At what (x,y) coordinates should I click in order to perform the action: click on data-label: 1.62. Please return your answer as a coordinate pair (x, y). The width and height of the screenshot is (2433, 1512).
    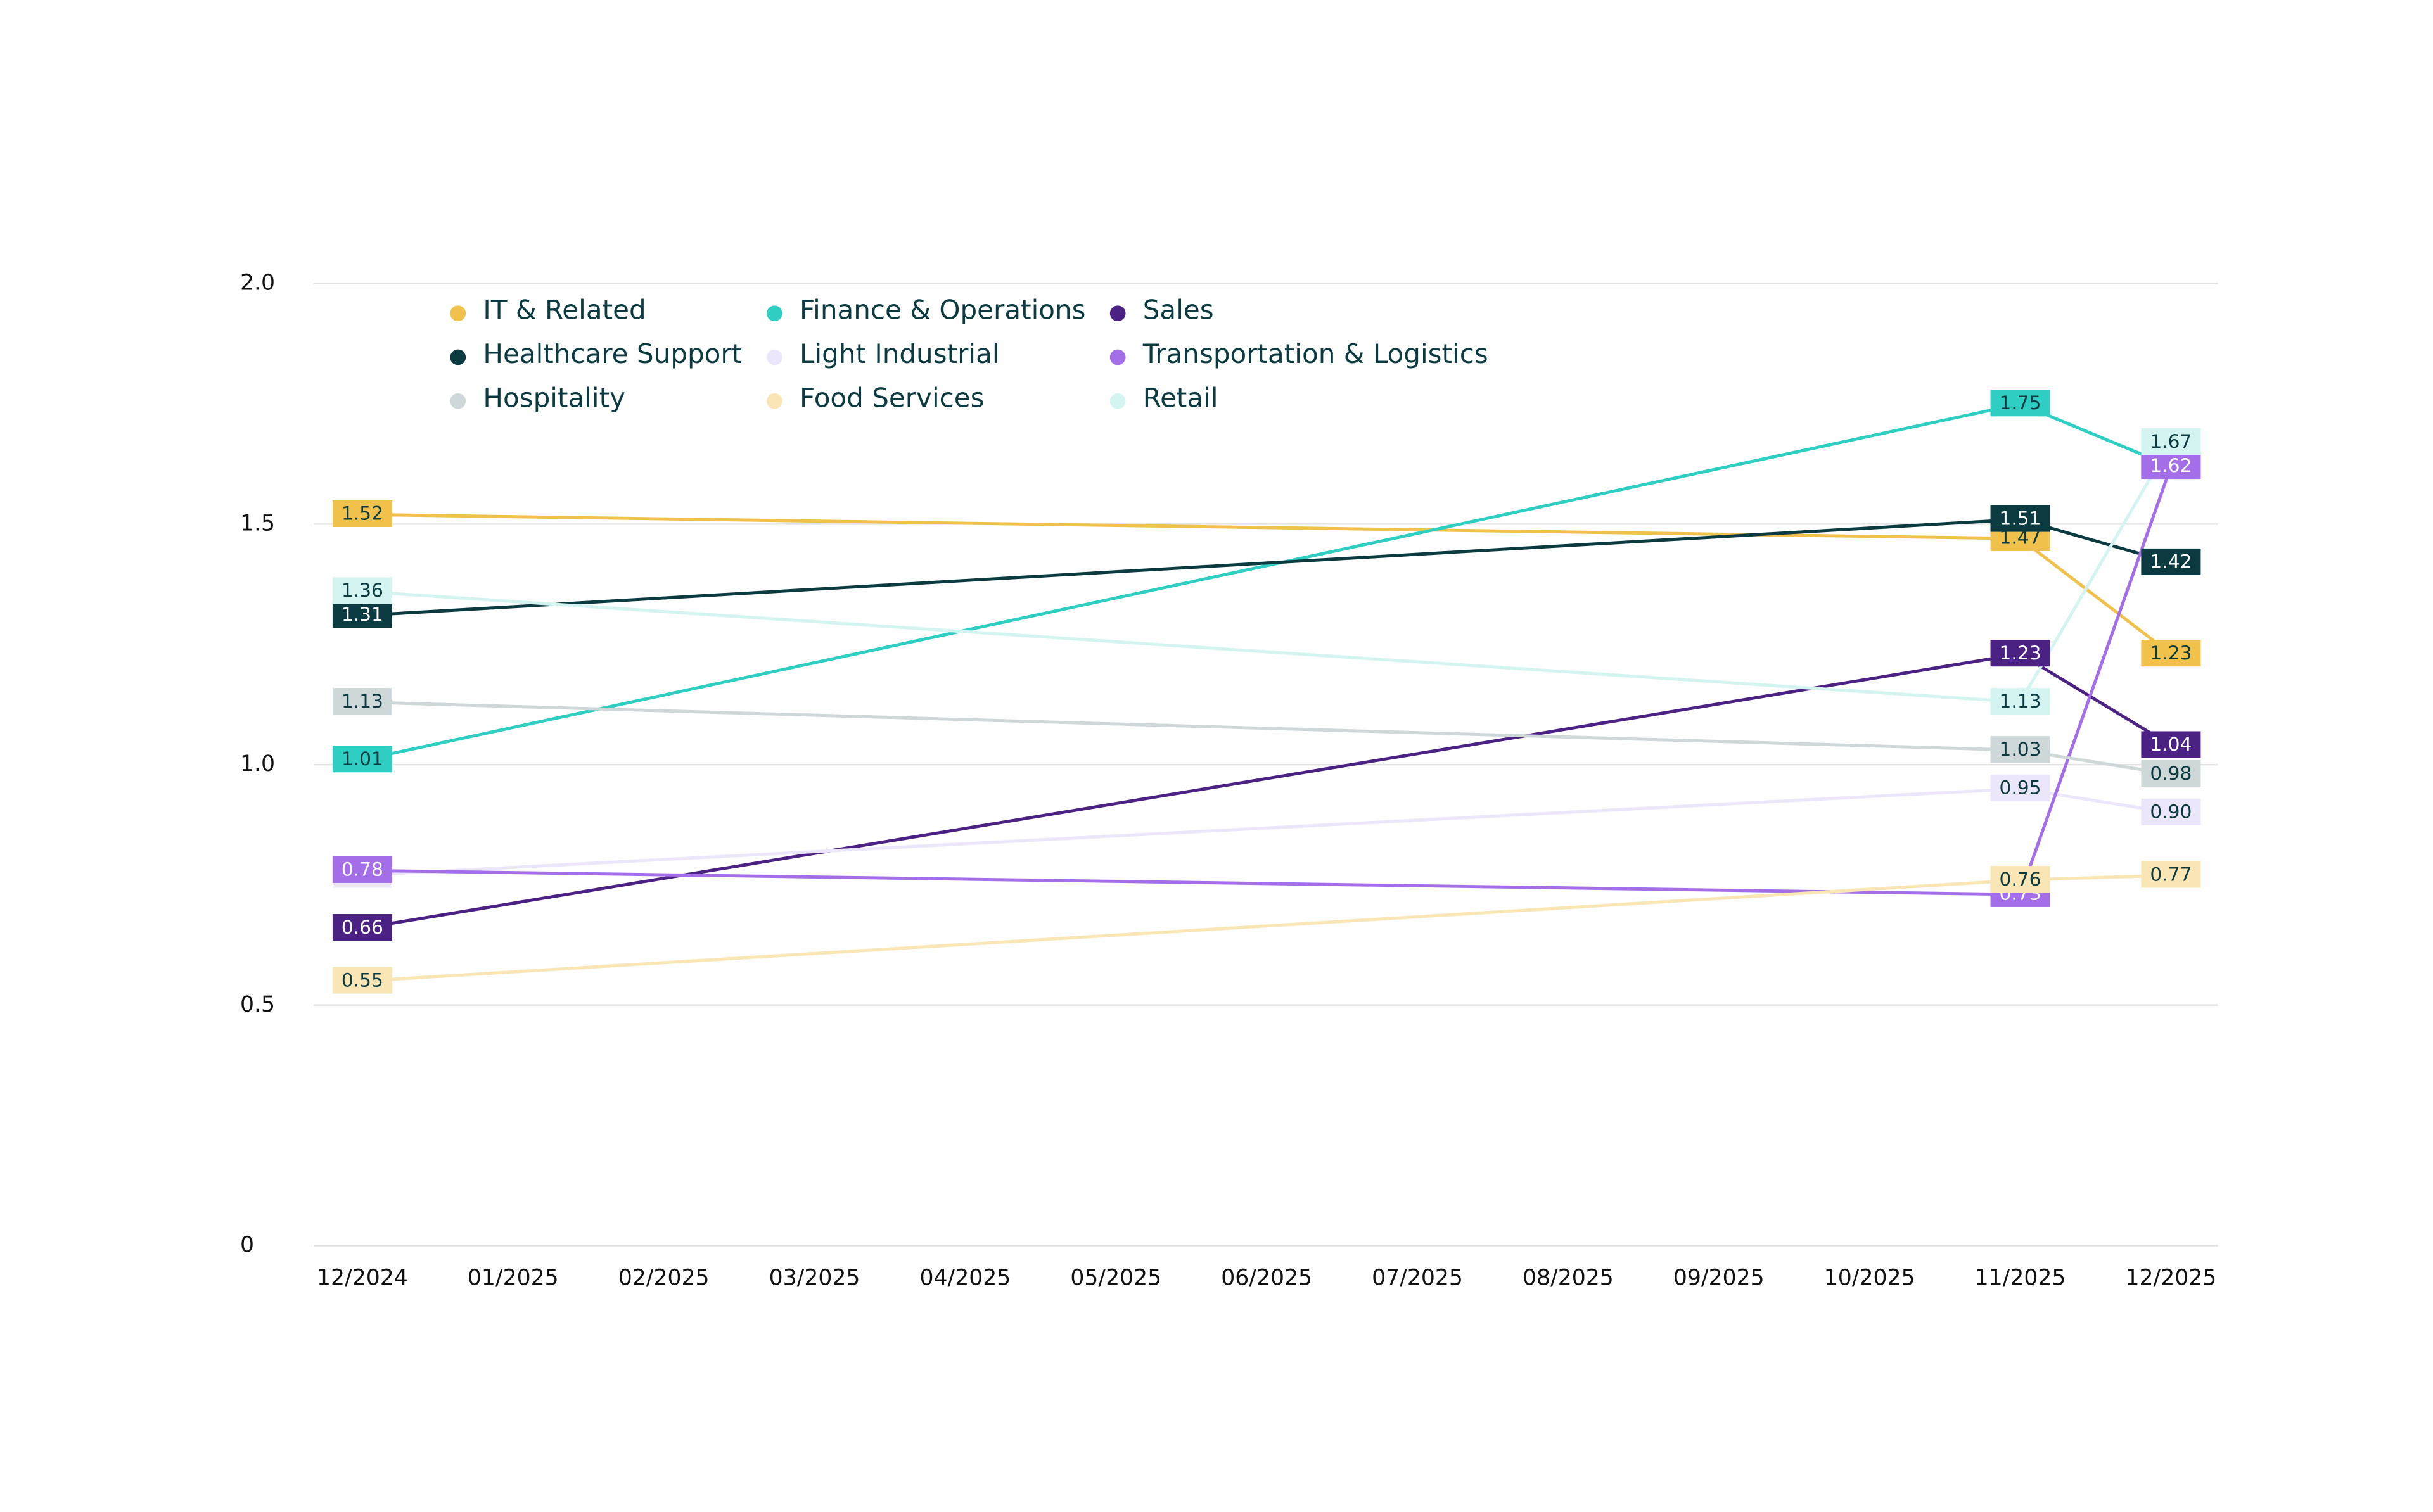
    Looking at the image, I should click on (2171, 466).